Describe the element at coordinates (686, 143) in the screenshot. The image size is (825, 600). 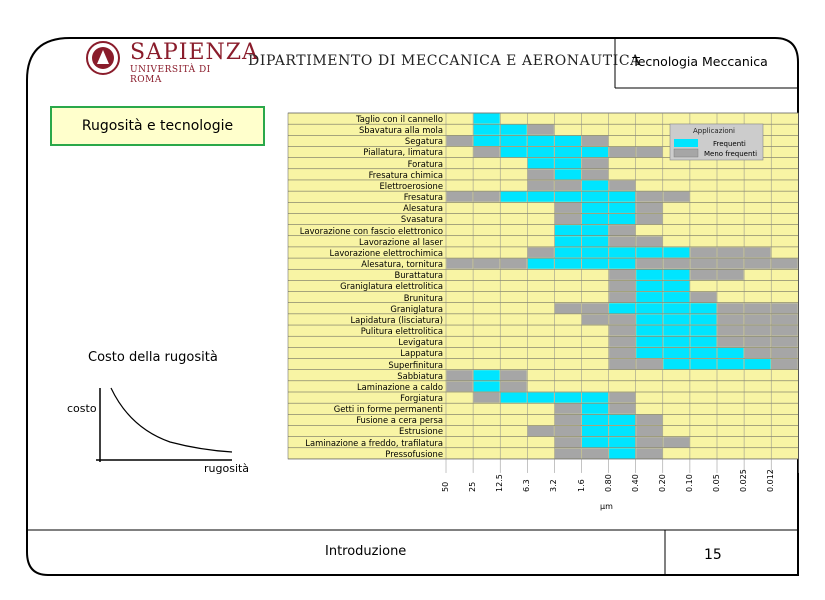
I see `legend-frequent-swatch` at that location.